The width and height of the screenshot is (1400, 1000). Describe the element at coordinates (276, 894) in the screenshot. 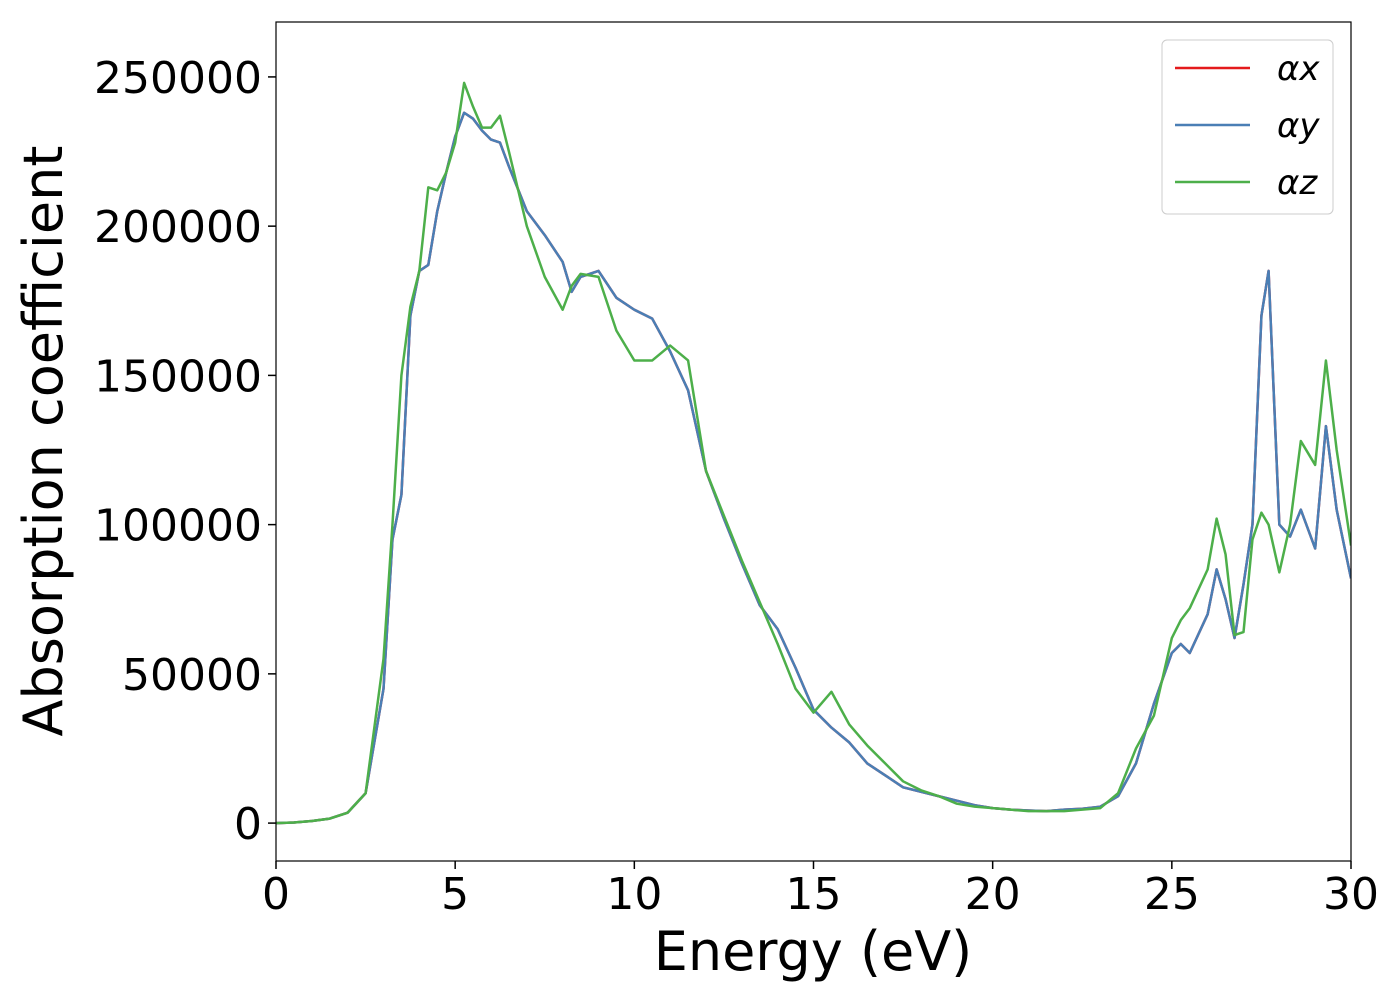

I see `x-tick-label: 0` at that location.